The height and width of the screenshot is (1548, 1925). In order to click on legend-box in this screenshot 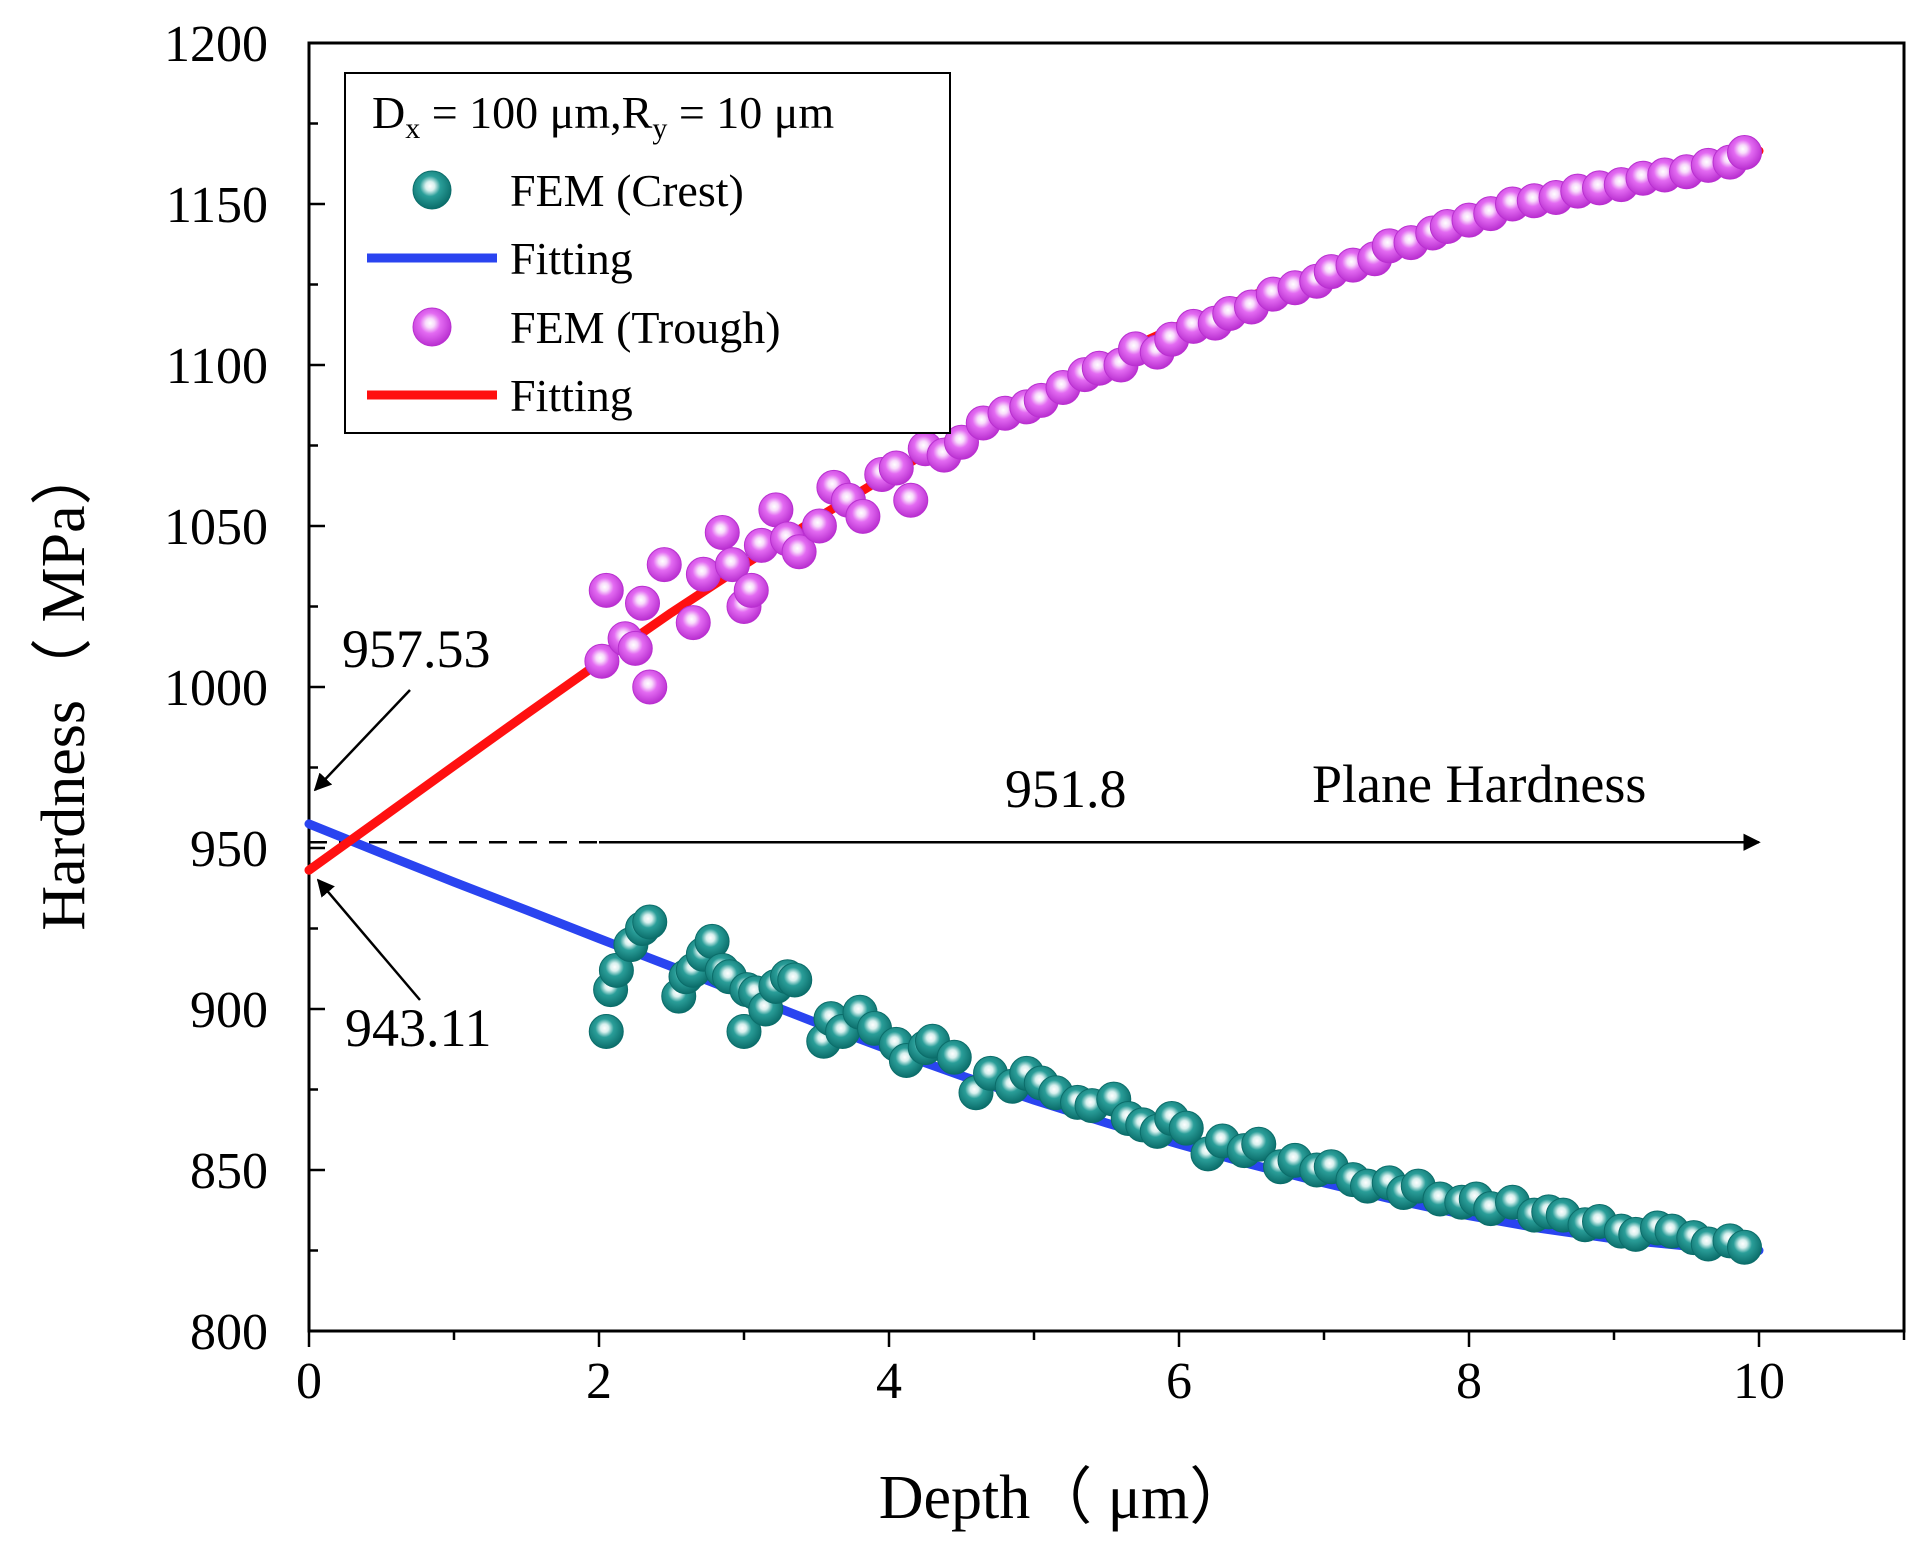, I will do `click(647, 253)`.